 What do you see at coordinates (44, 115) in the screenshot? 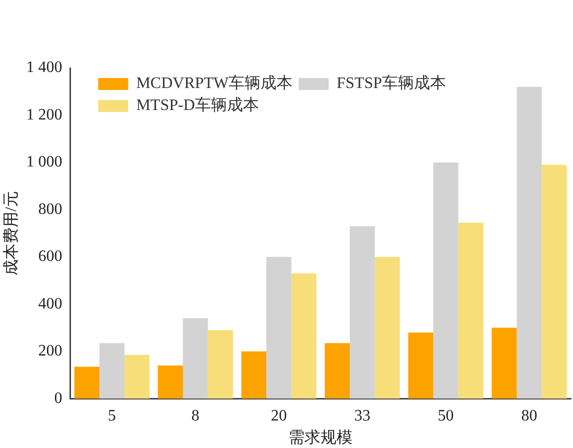
I see `y-tick-label: 1 200` at bounding box center [44, 115].